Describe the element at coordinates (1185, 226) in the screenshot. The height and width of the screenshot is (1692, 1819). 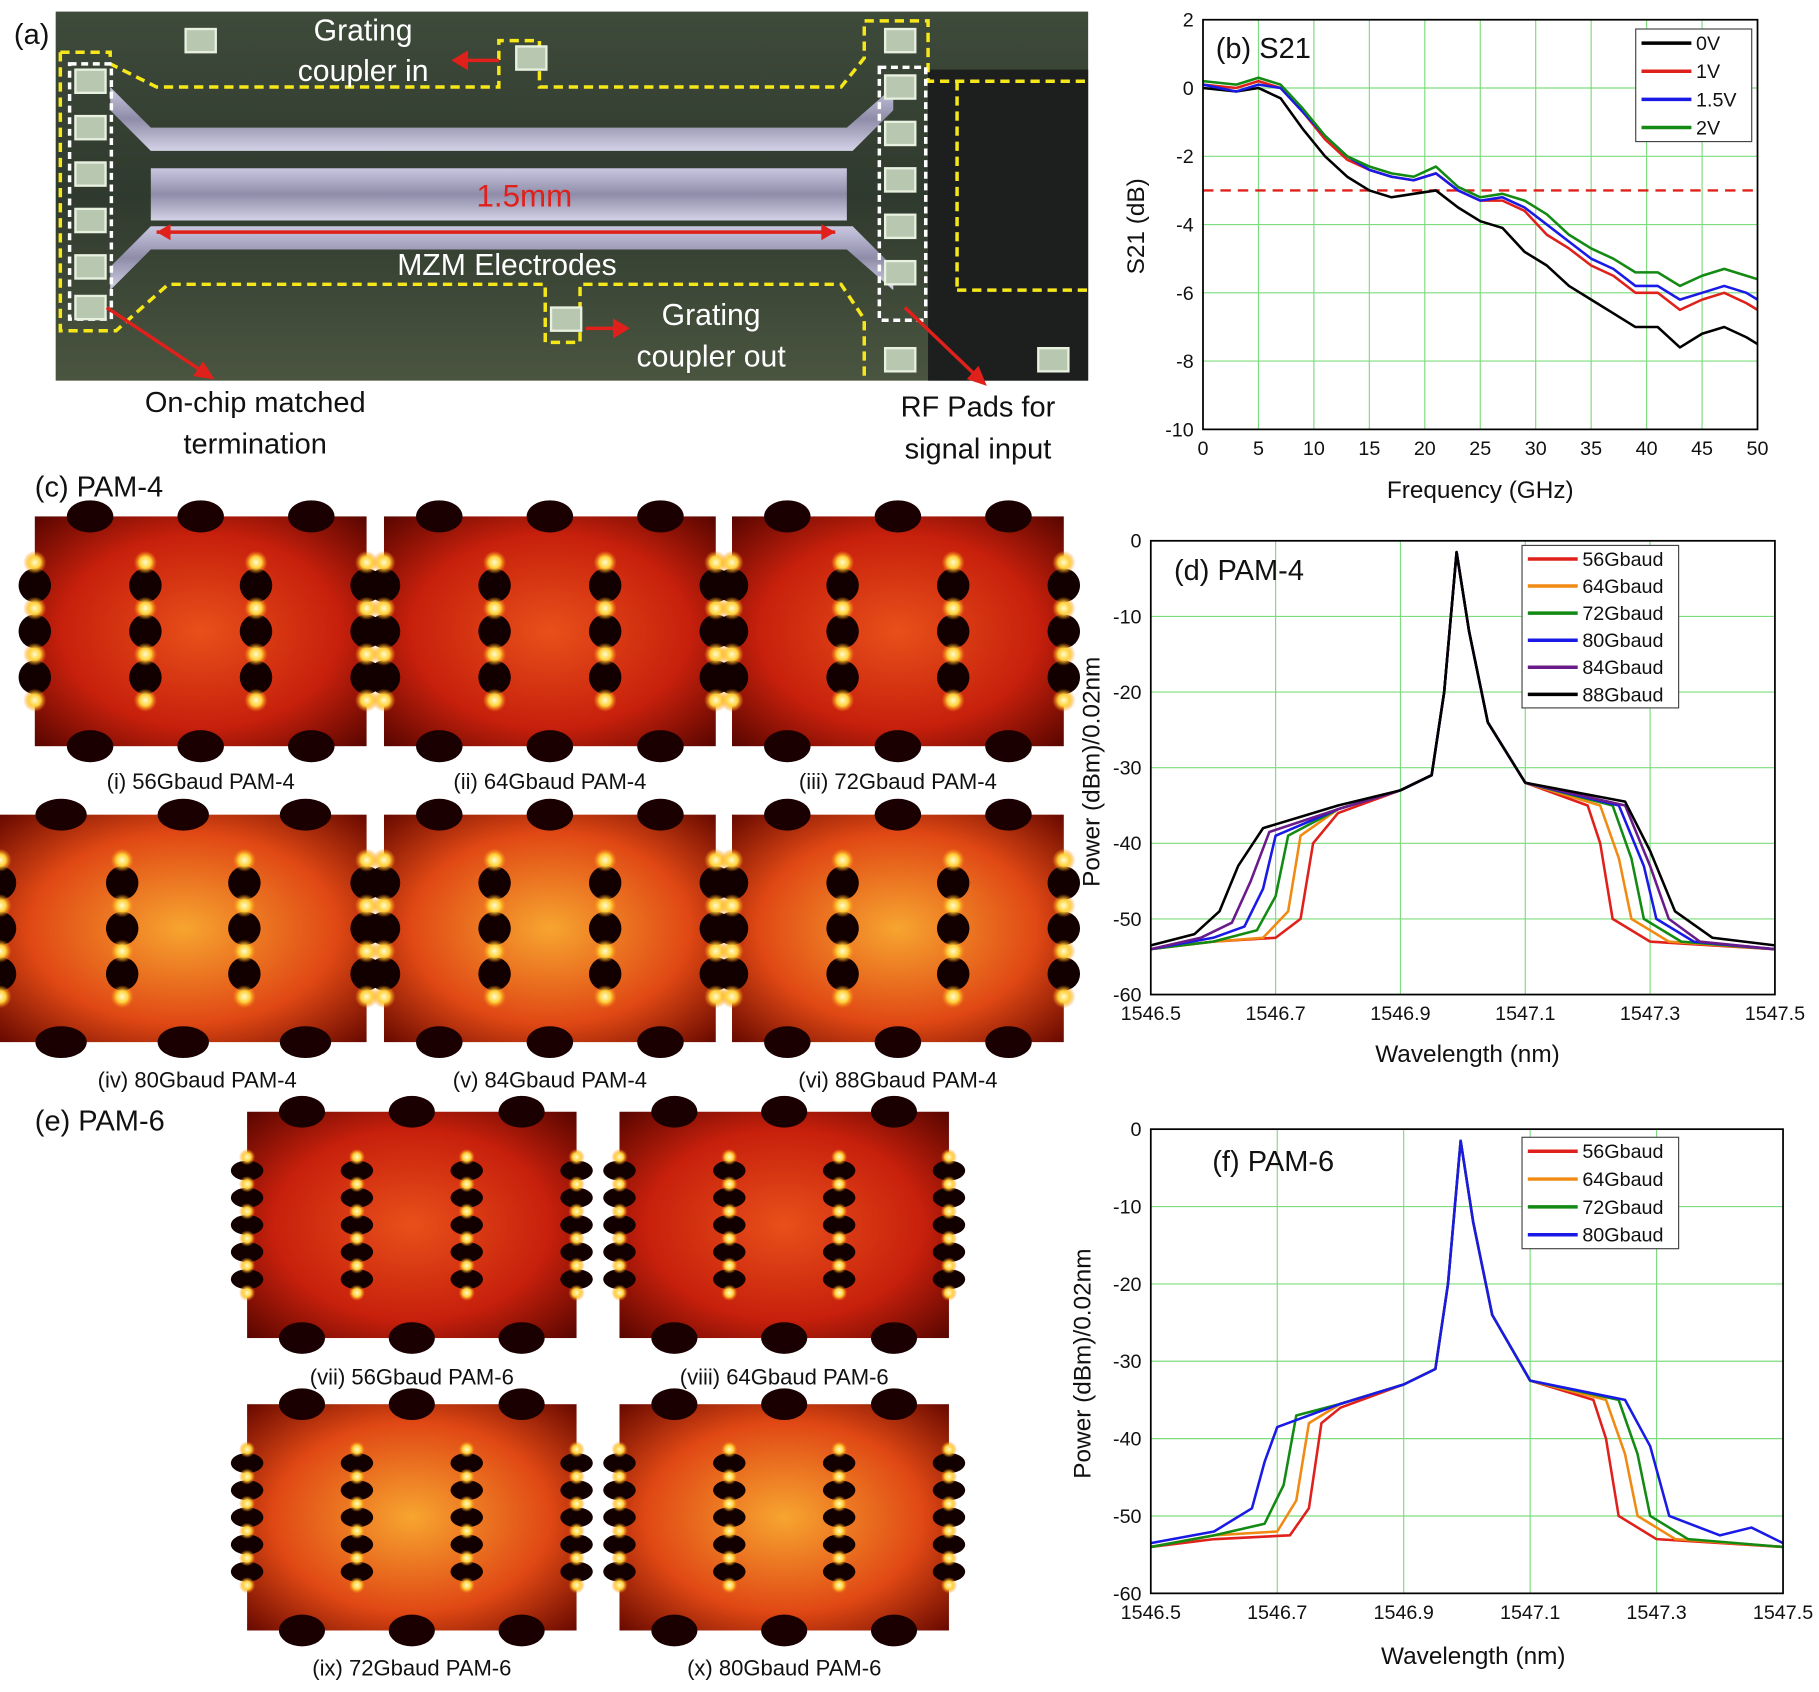
I see `y-tick-label: -4` at that location.